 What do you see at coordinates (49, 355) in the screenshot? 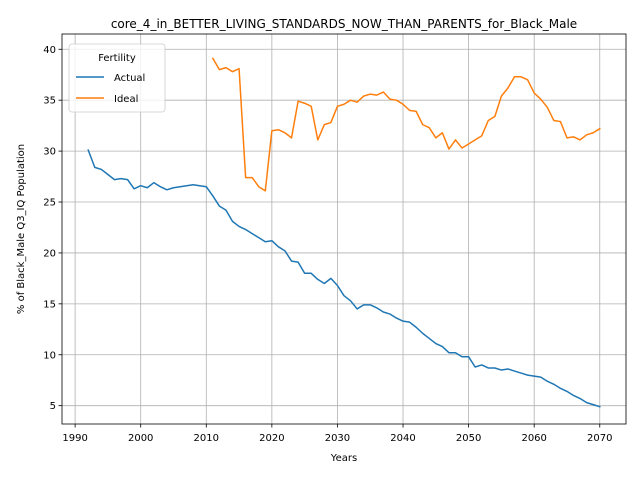
I see `y-tick-label: 10` at bounding box center [49, 355].